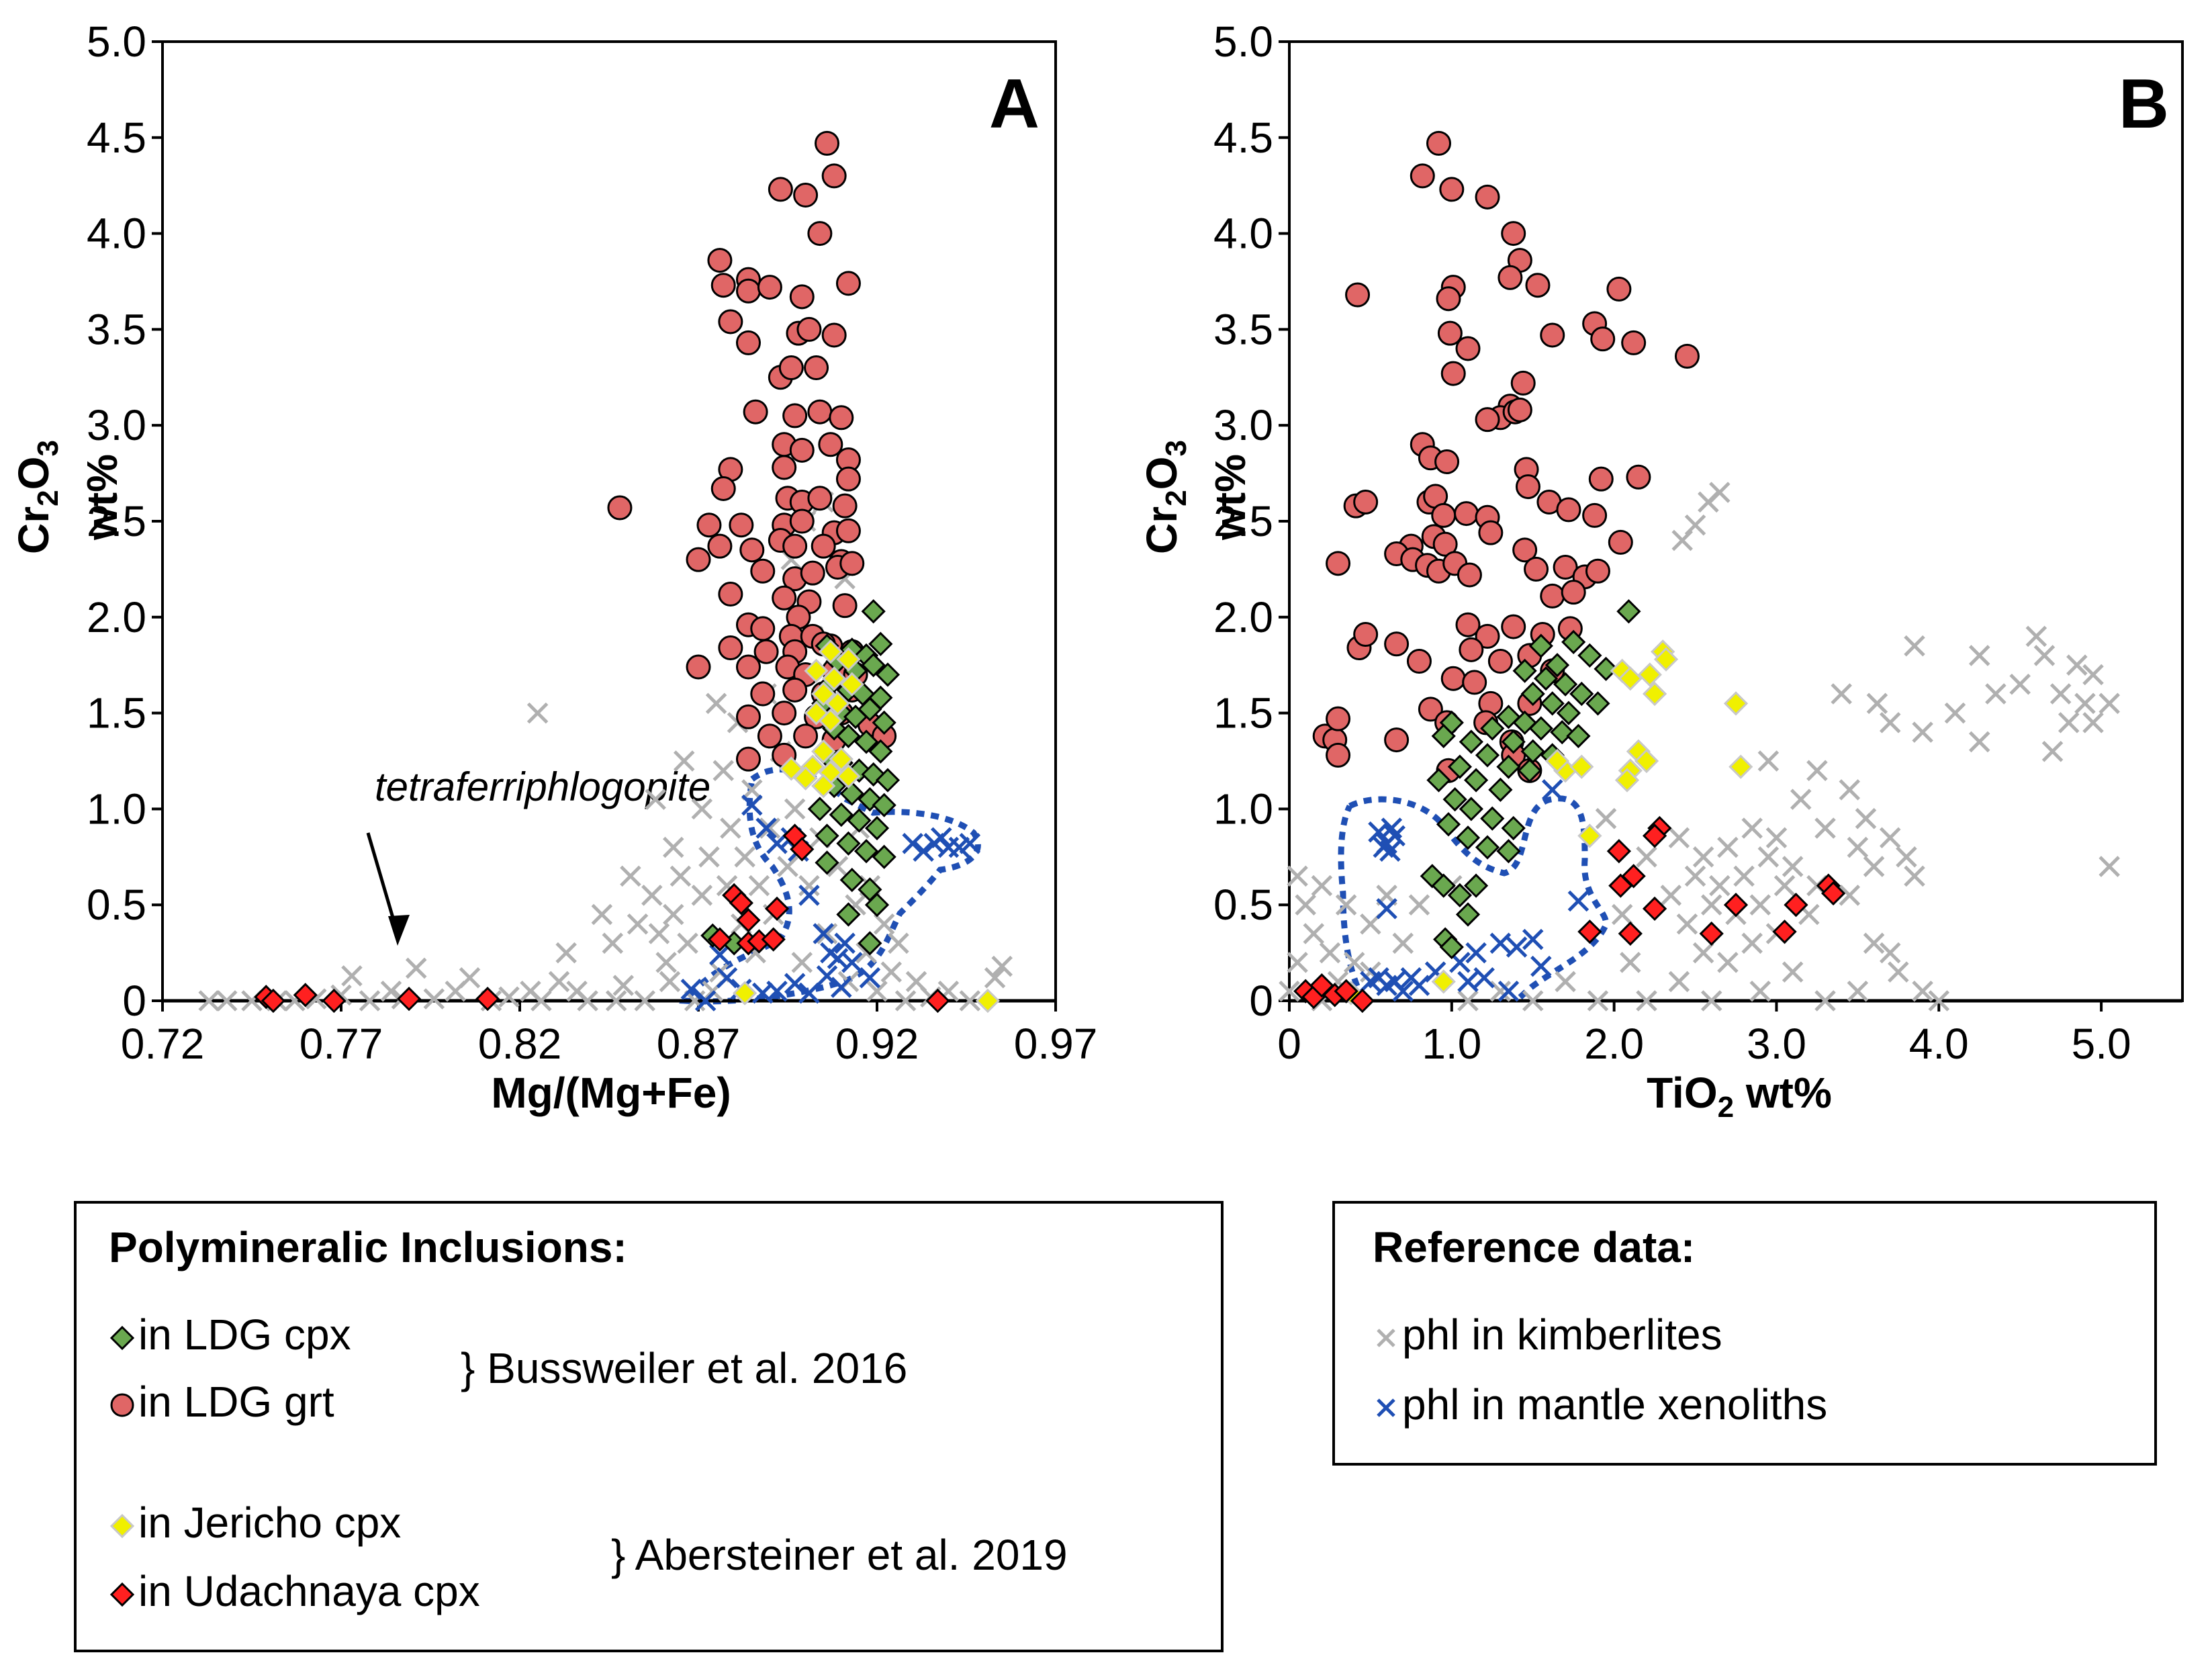  I want to click on legend-label-kimberlites: phl in kimberlites, so click(1562, 1334).